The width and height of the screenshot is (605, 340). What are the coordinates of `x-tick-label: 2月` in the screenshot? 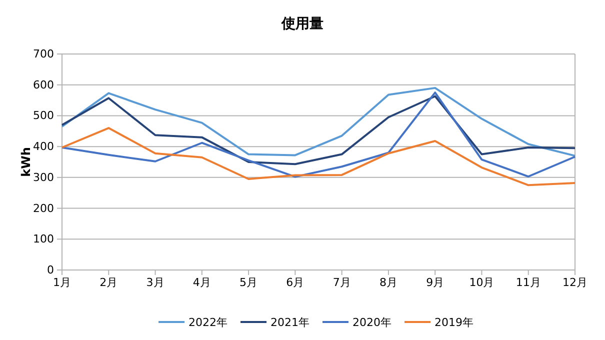 It's located at (109, 282).